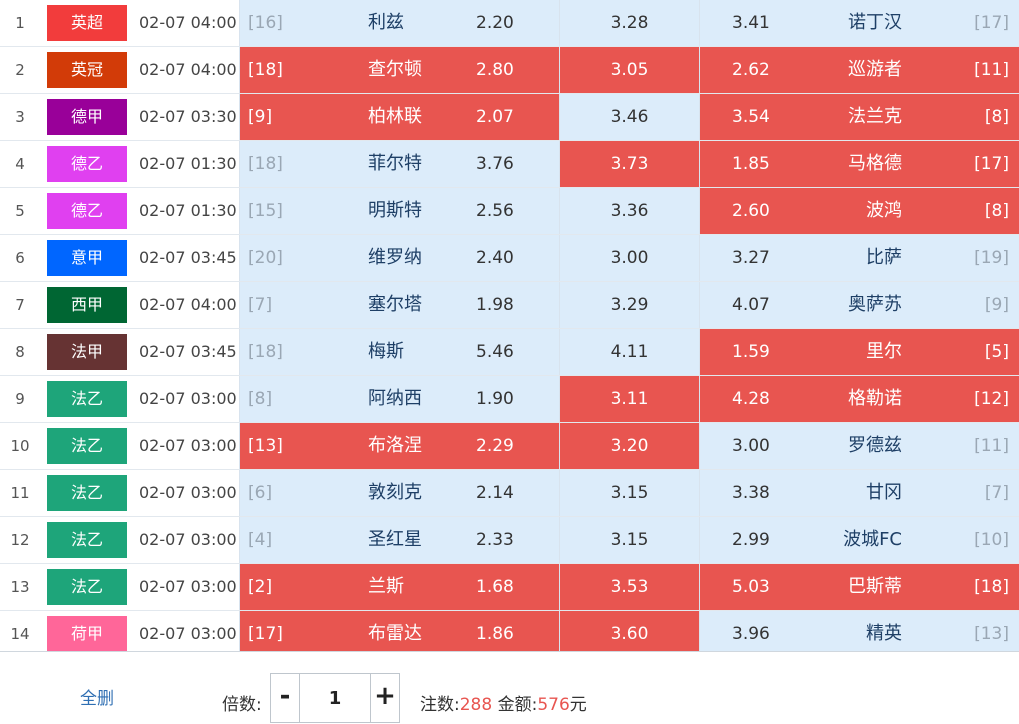  I want to click on away-odd: 3.00, so click(751, 446).